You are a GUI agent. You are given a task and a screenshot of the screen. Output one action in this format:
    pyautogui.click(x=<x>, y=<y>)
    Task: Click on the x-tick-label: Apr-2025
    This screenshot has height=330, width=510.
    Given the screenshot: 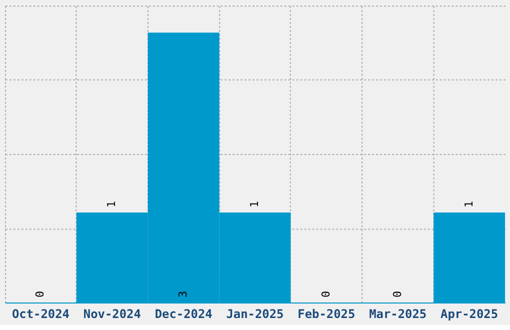 What is the action you would take?
    pyautogui.click(x=469, y=313)
    